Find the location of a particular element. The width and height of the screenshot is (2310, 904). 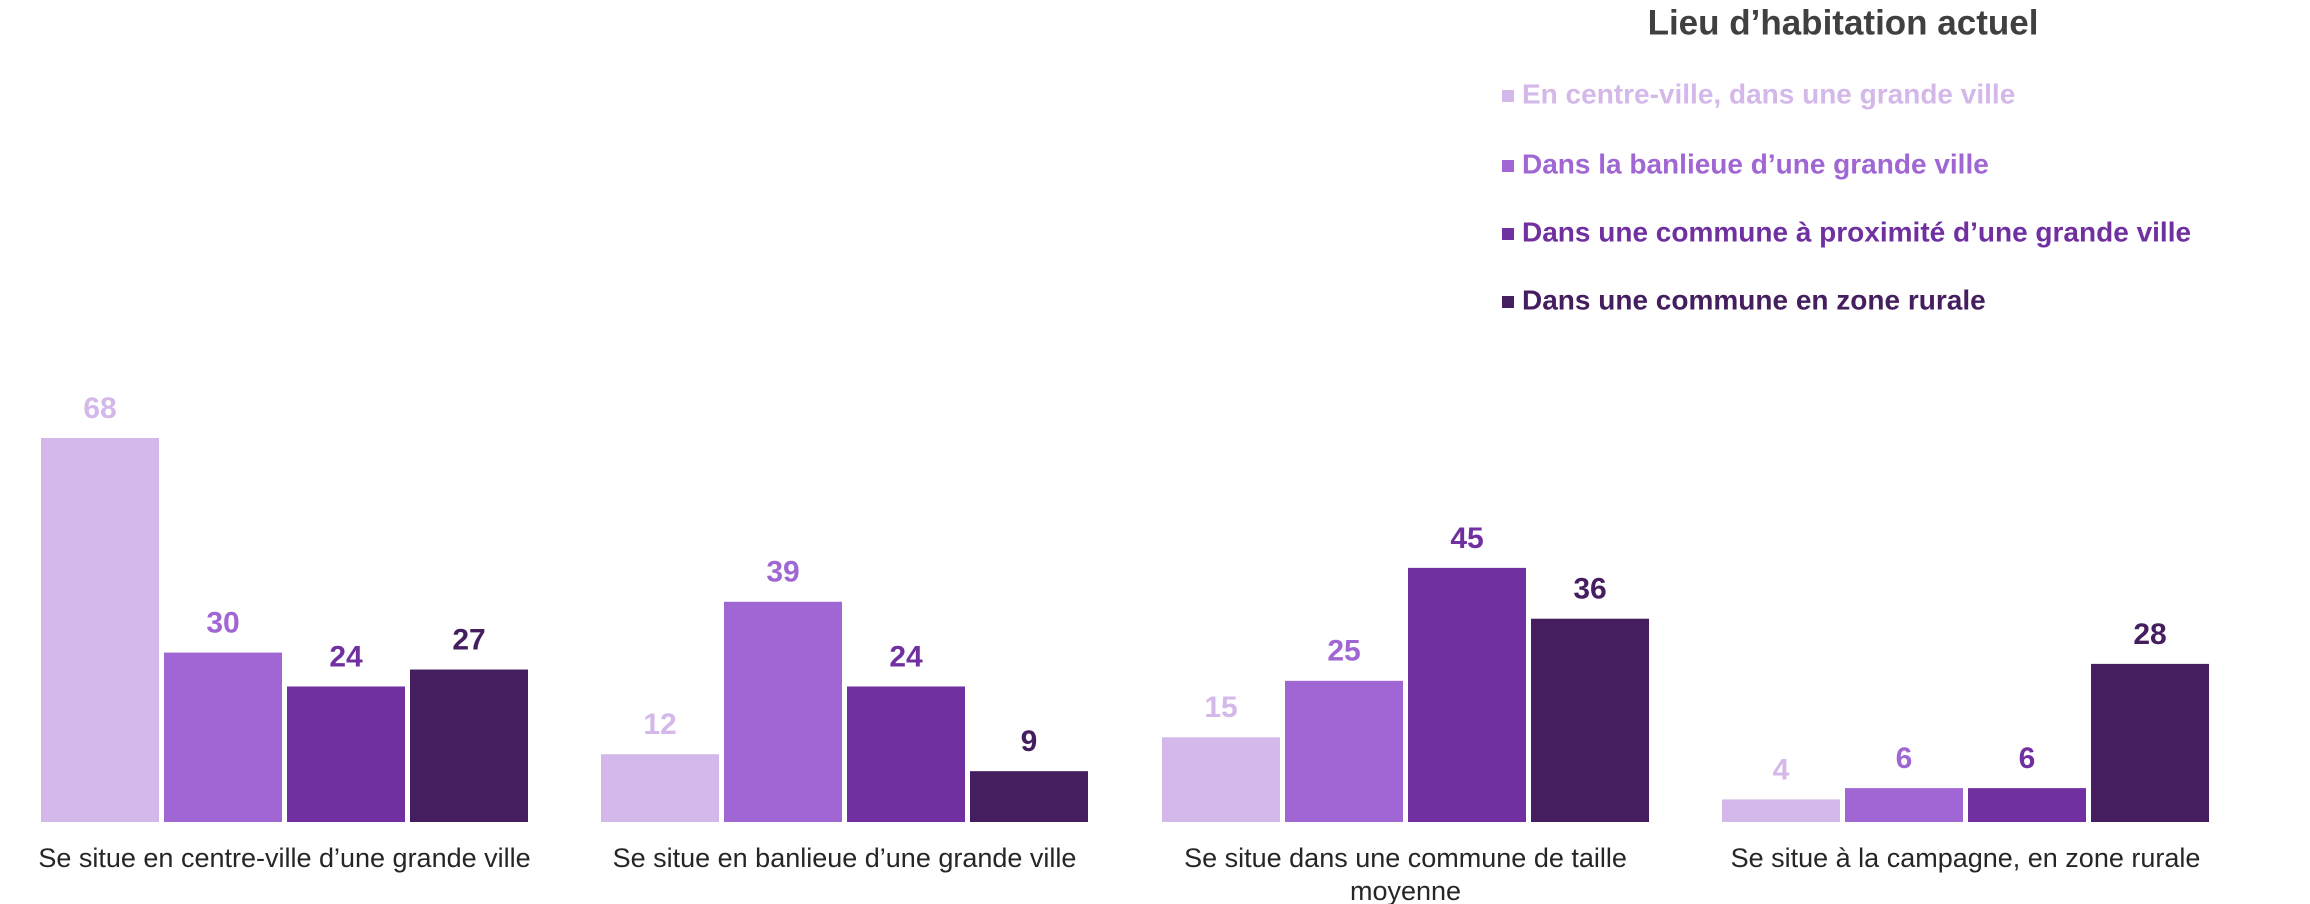

value-label: 4 is located at coordinates (1781, 769).